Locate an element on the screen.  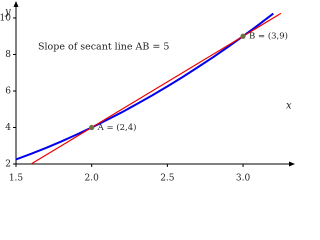
annotation: Slope of secant line AB = 5 is located at coordinates (103, 47).